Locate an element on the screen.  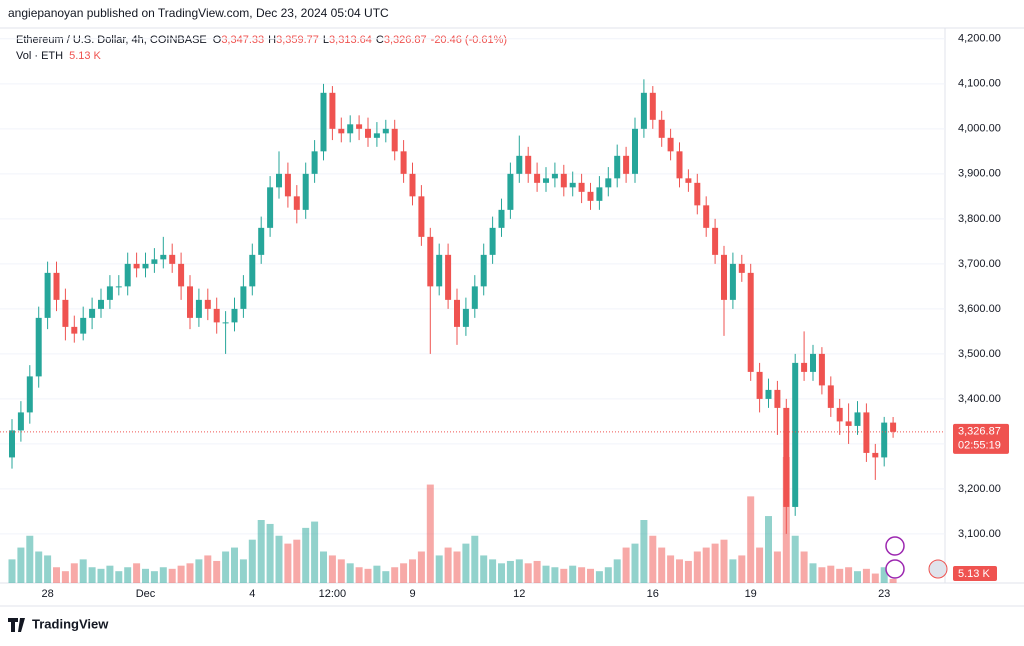
flag-icon is located at coordinates (938, 569).